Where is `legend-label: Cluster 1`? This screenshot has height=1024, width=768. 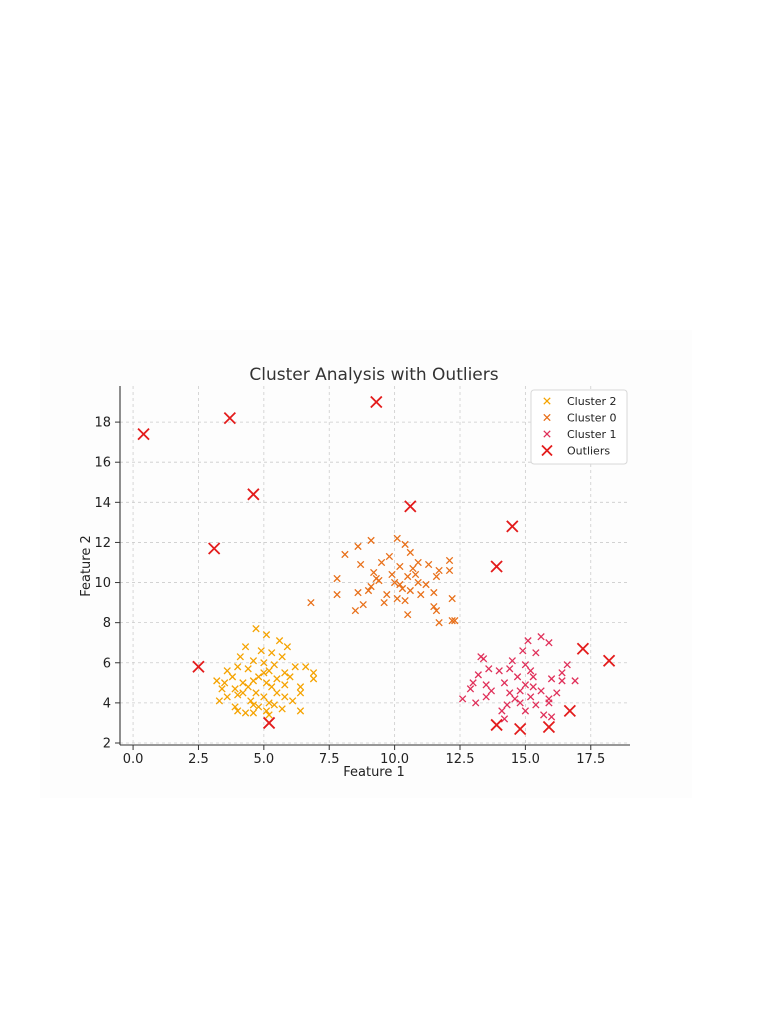 legend-label: Cluster 1 is located at coordinates (592, 434).